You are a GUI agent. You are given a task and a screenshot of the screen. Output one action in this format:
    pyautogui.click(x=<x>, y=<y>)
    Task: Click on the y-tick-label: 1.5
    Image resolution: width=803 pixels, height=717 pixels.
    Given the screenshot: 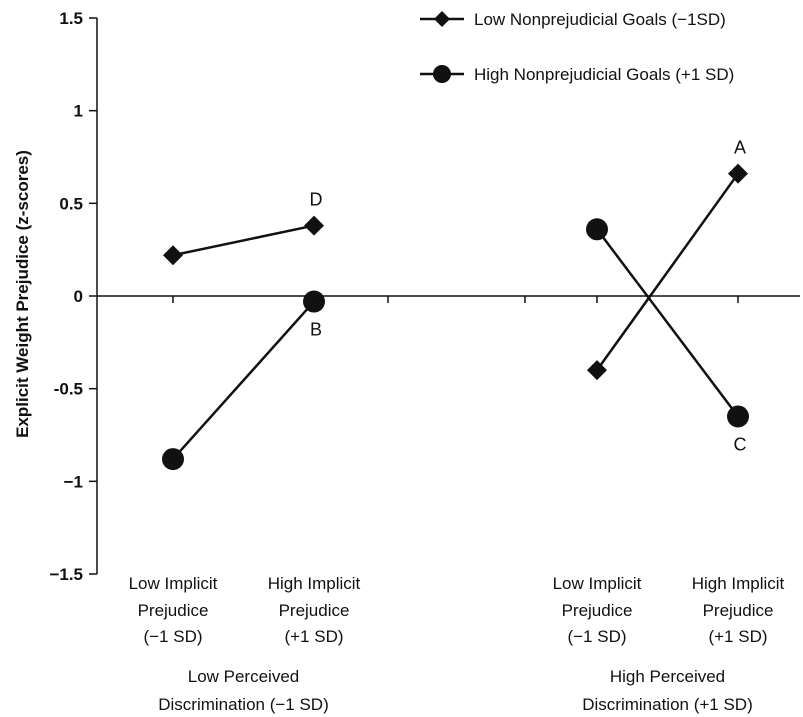 What is the action you would take?
    pyautogui.click(x=71, y=18)
    